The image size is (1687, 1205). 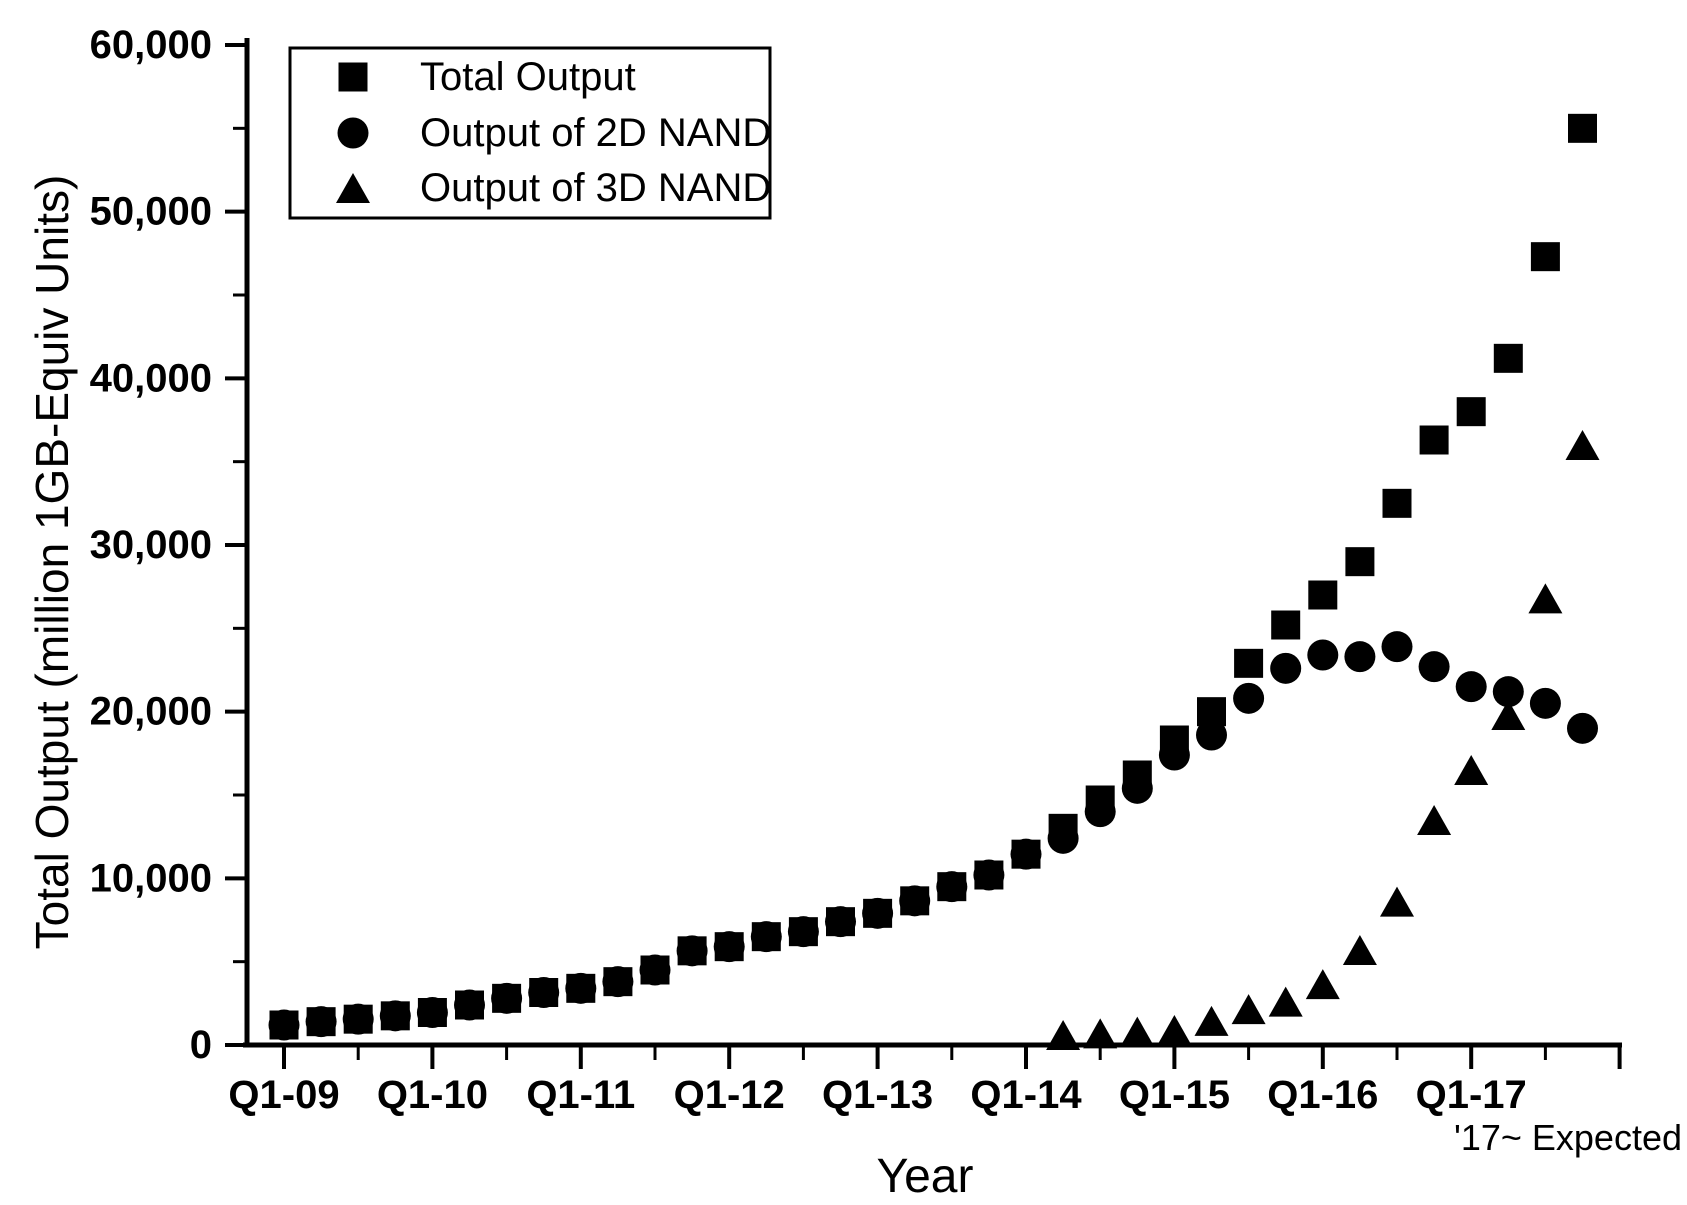 I want to click on x-tick-label: Q1-09, so click(x=283, y=1095).